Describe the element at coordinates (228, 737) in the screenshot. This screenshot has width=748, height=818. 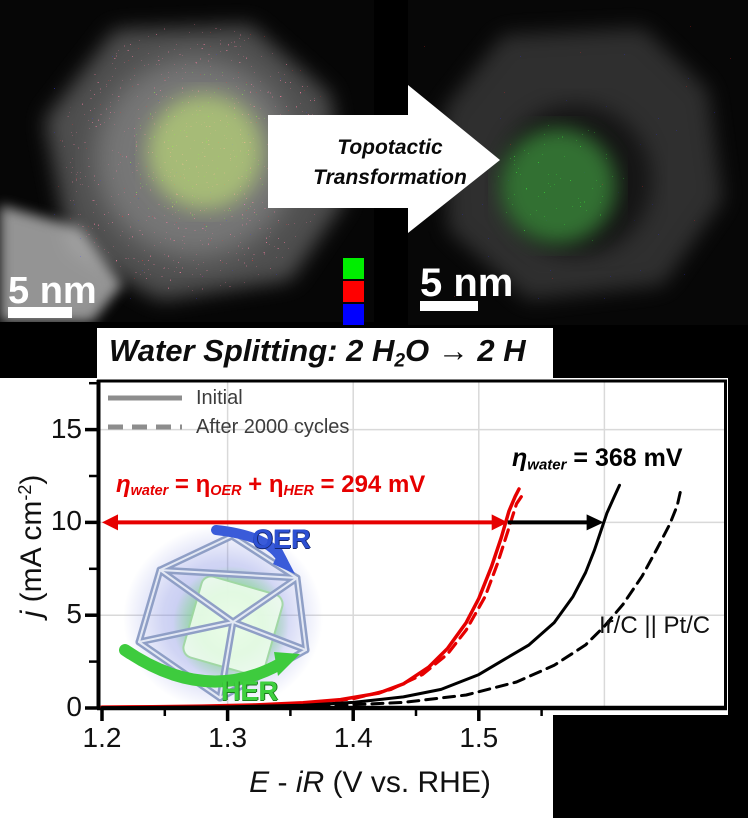
I see `x-tick-label: 1.3` at that location.